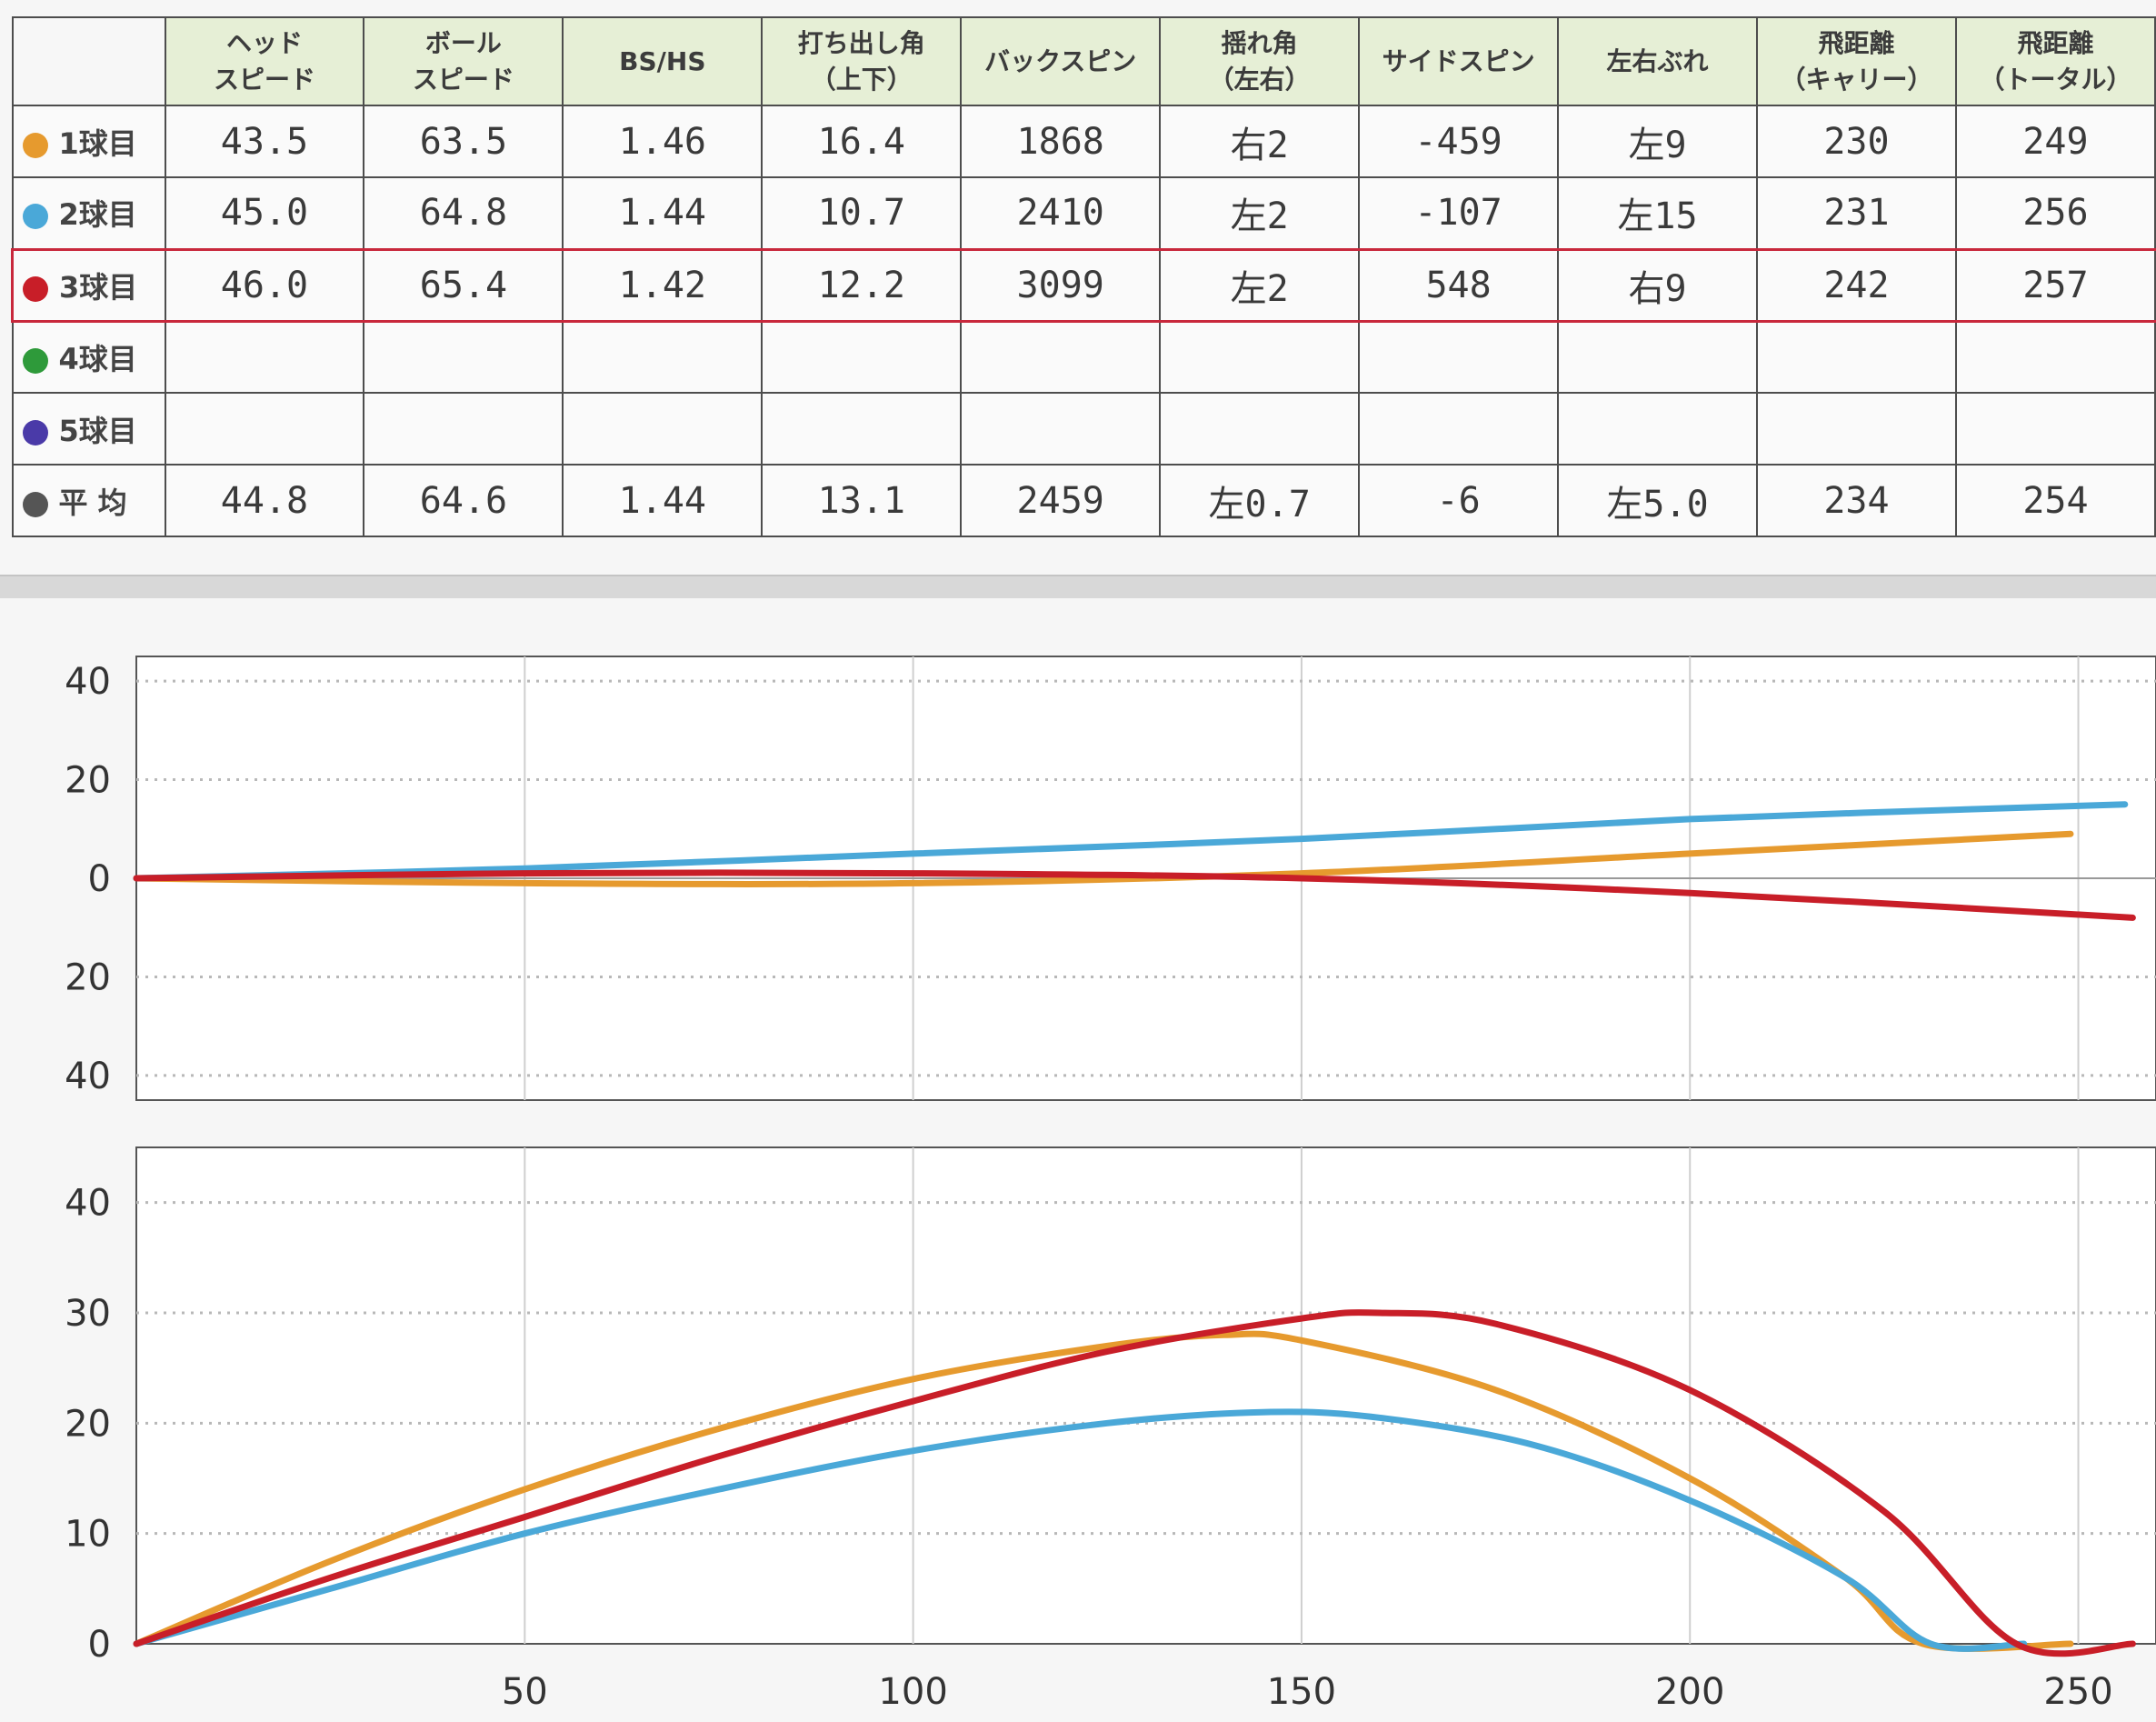  I want to click on header-sidespin: サイドスピン, so click(1459, 61).